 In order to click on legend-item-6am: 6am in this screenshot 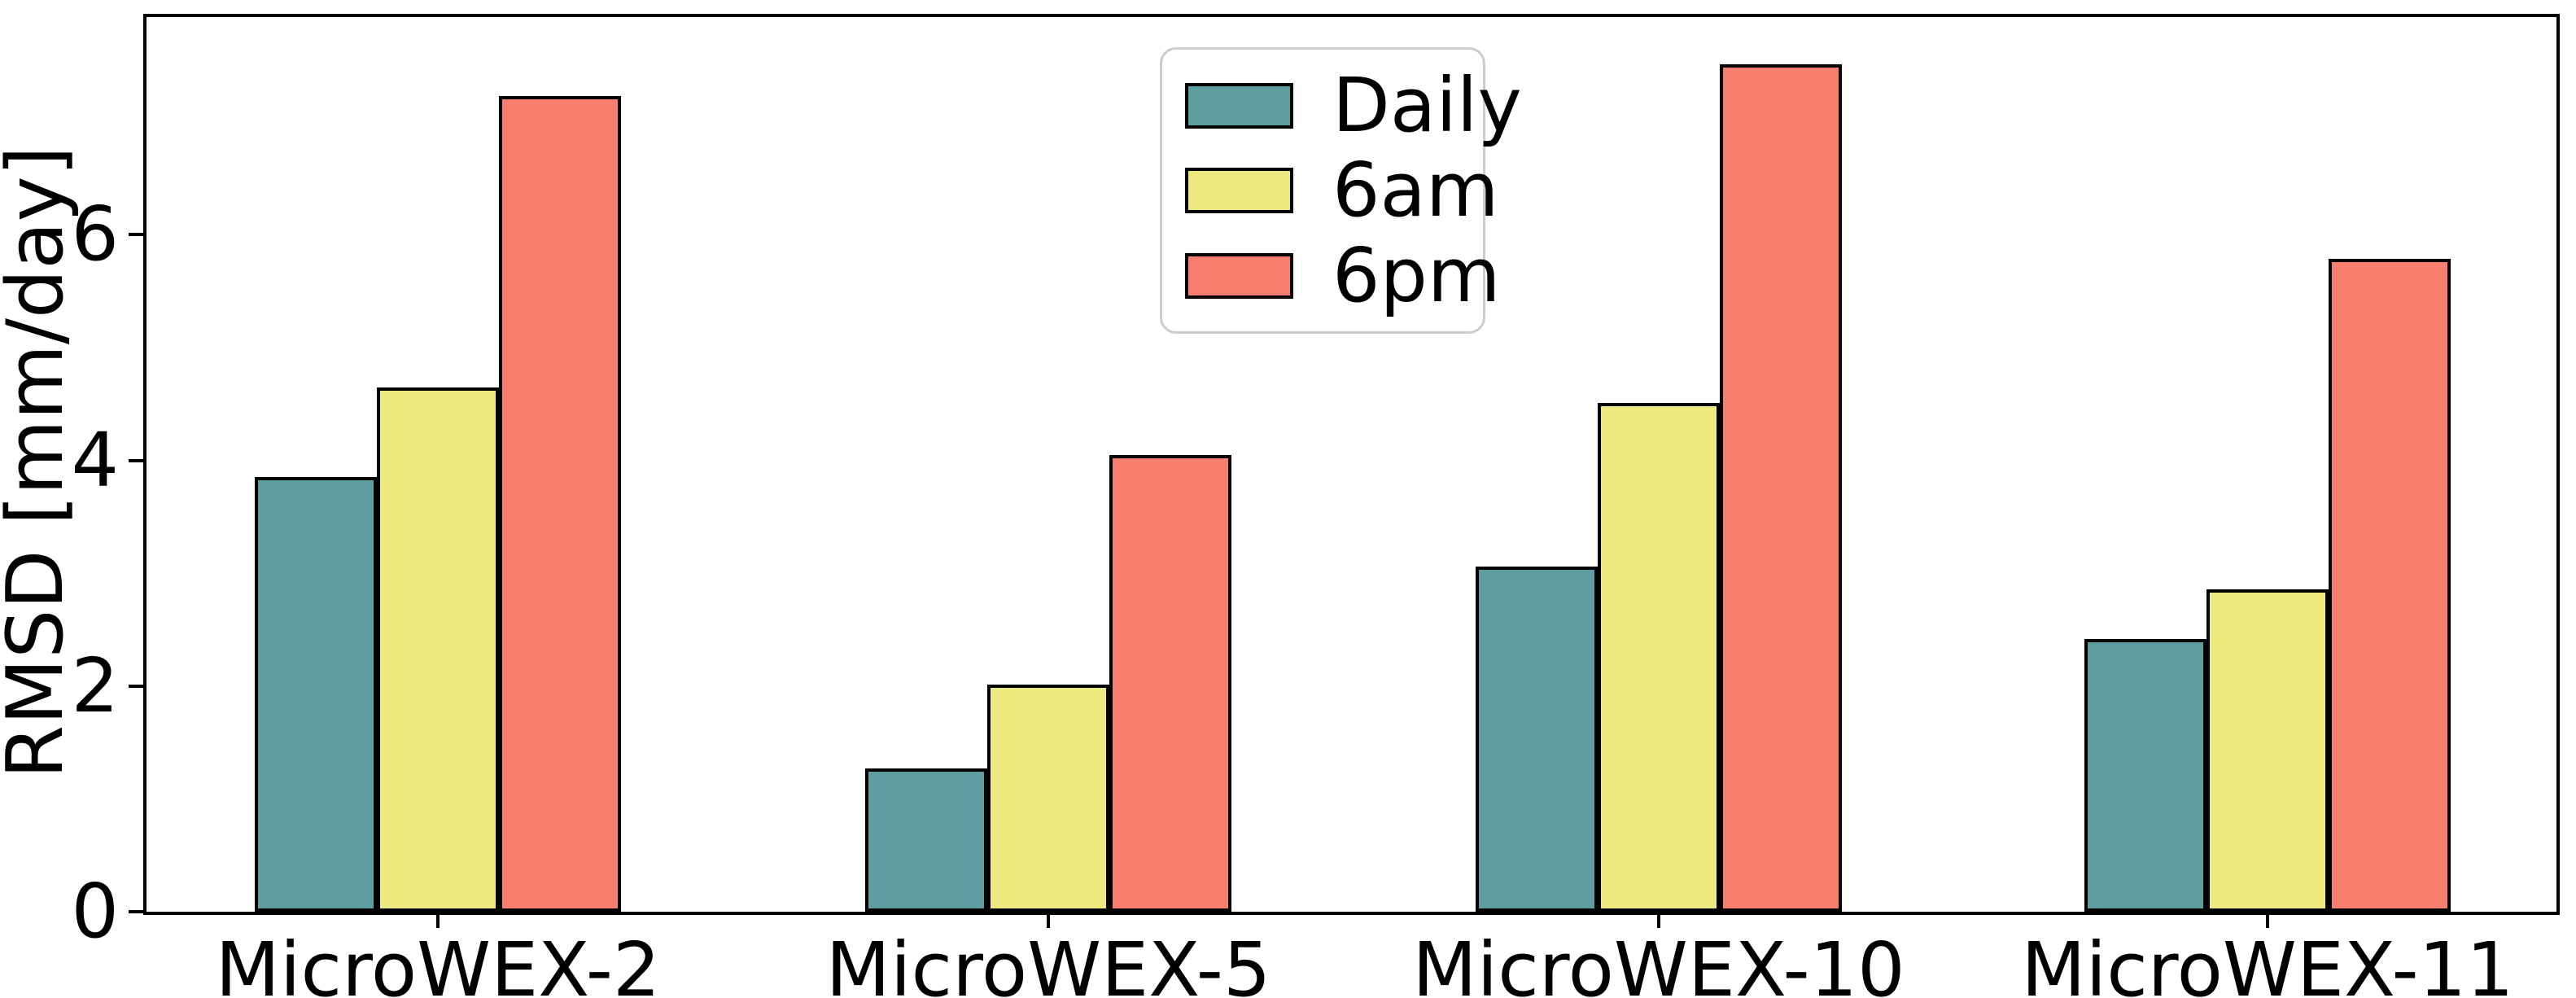, I will do `click(1342, 190)`.